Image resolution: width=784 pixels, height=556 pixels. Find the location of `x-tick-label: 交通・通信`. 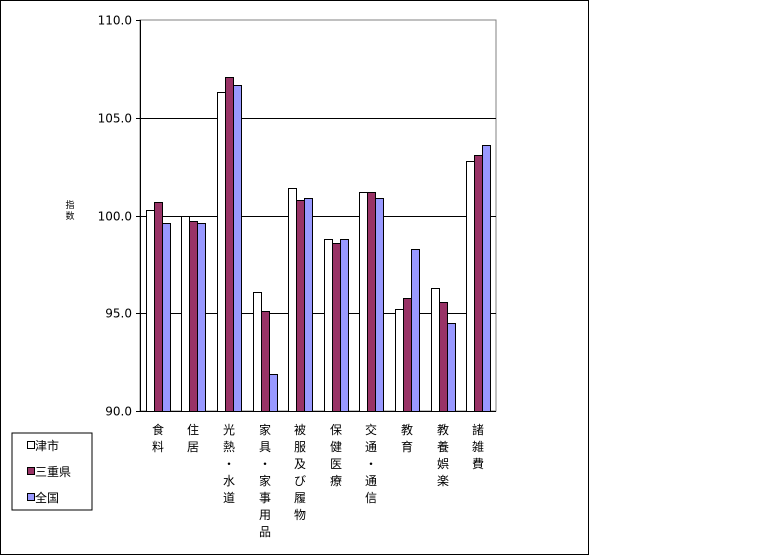

x-tick-label: 交通・通信 is located at coordinates (371, 463).